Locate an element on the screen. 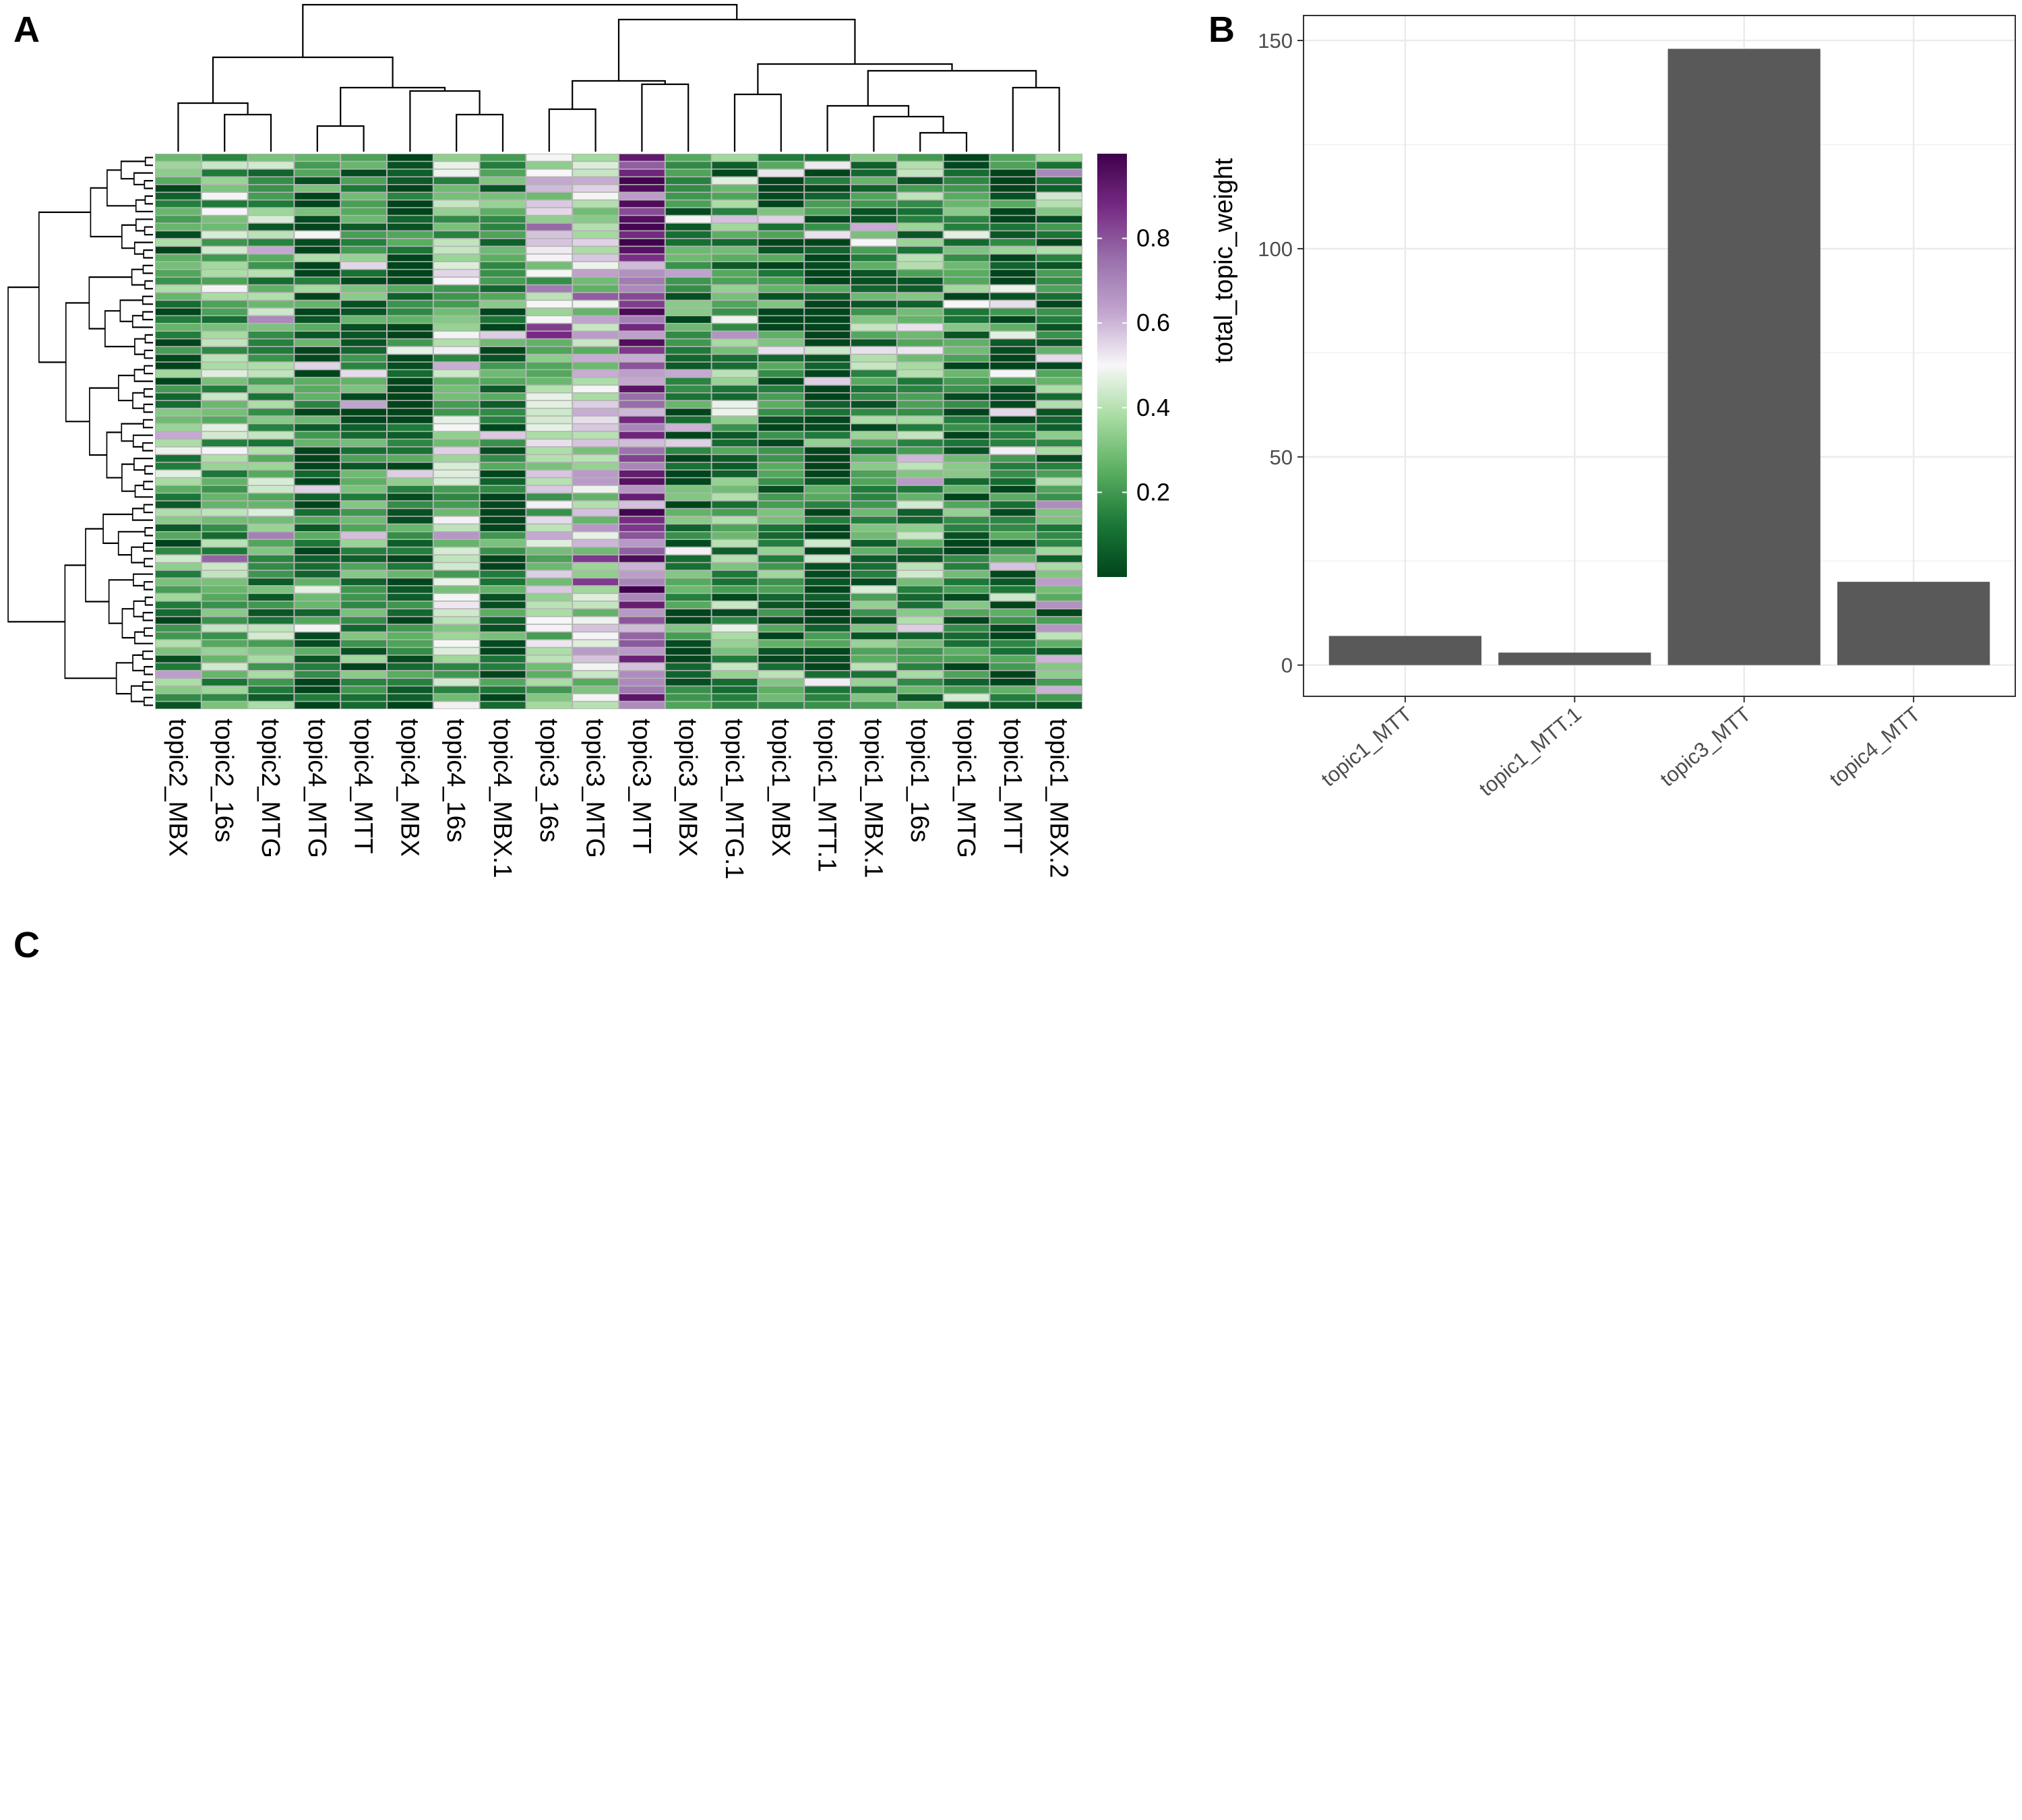 The height and width of the screenshot is (1820, 2022). color-legend: 0.20.40.60.8 is located at coordinates (1133, 365).